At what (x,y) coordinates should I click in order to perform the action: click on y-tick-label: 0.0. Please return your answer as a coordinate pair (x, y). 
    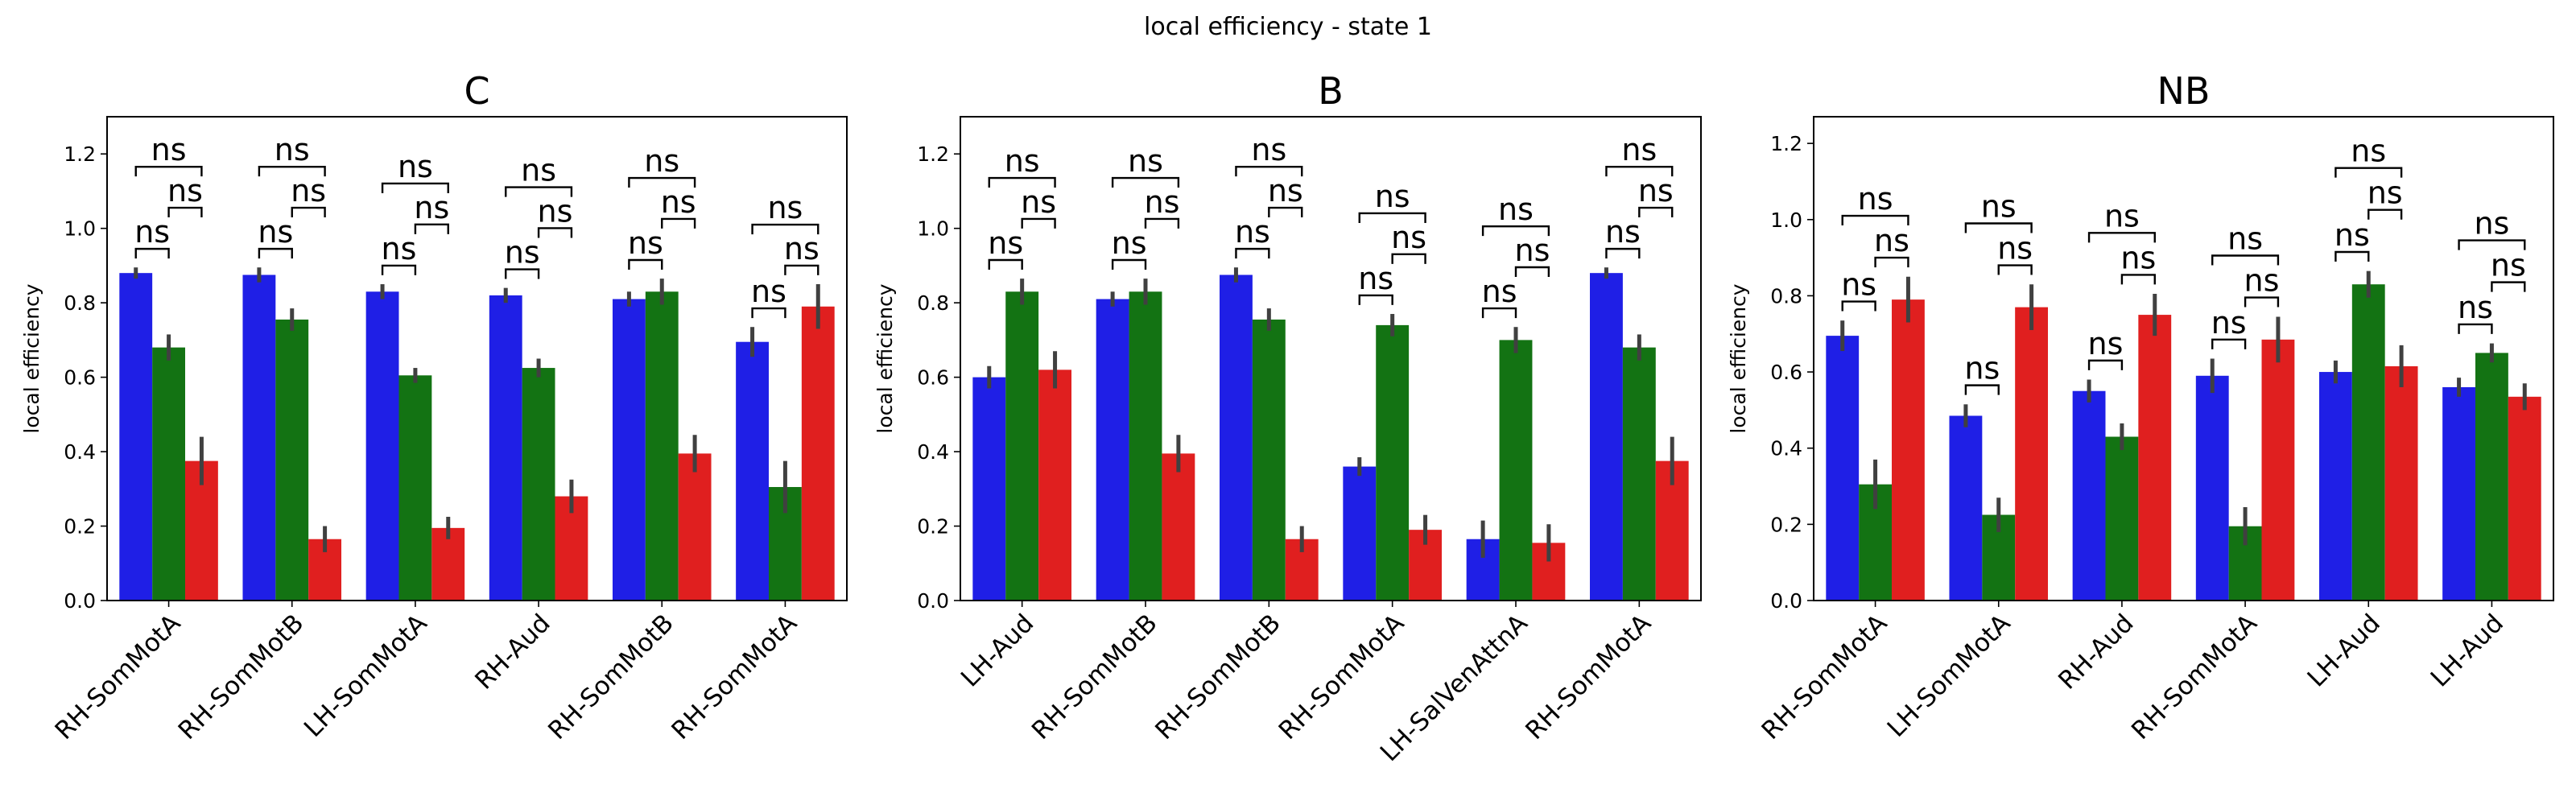
    Looking at the image, I should click on (80, 601).